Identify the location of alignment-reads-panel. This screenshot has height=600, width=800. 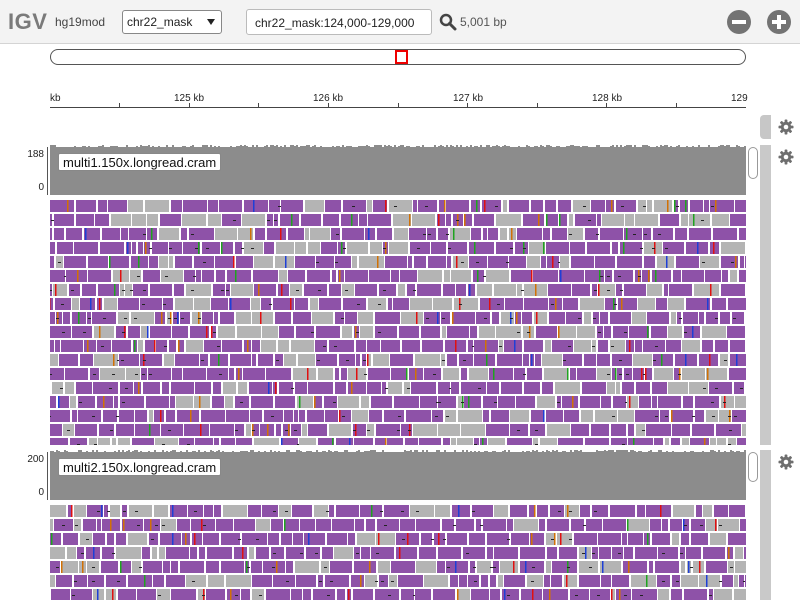
(398, 552).